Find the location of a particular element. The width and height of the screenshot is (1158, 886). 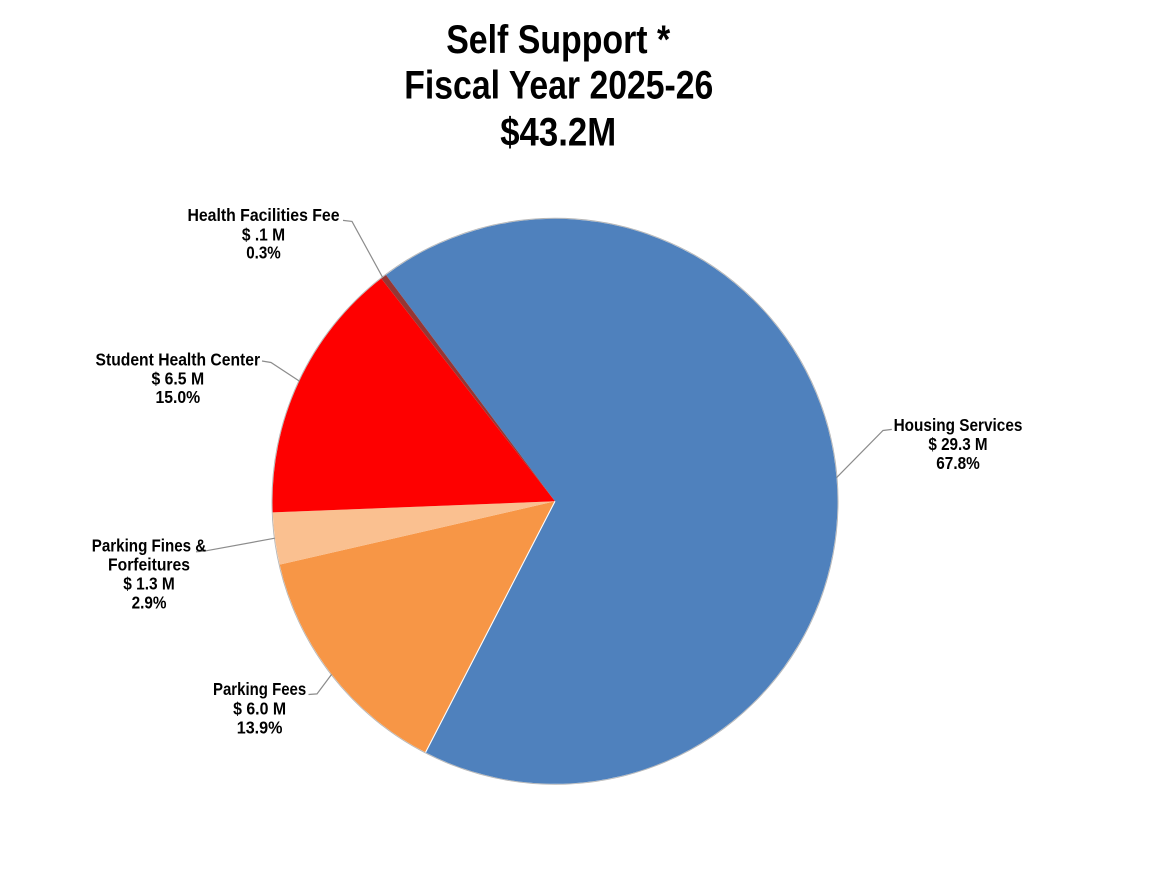

svg-text: $43.2M is located at coordinates (558, 132).